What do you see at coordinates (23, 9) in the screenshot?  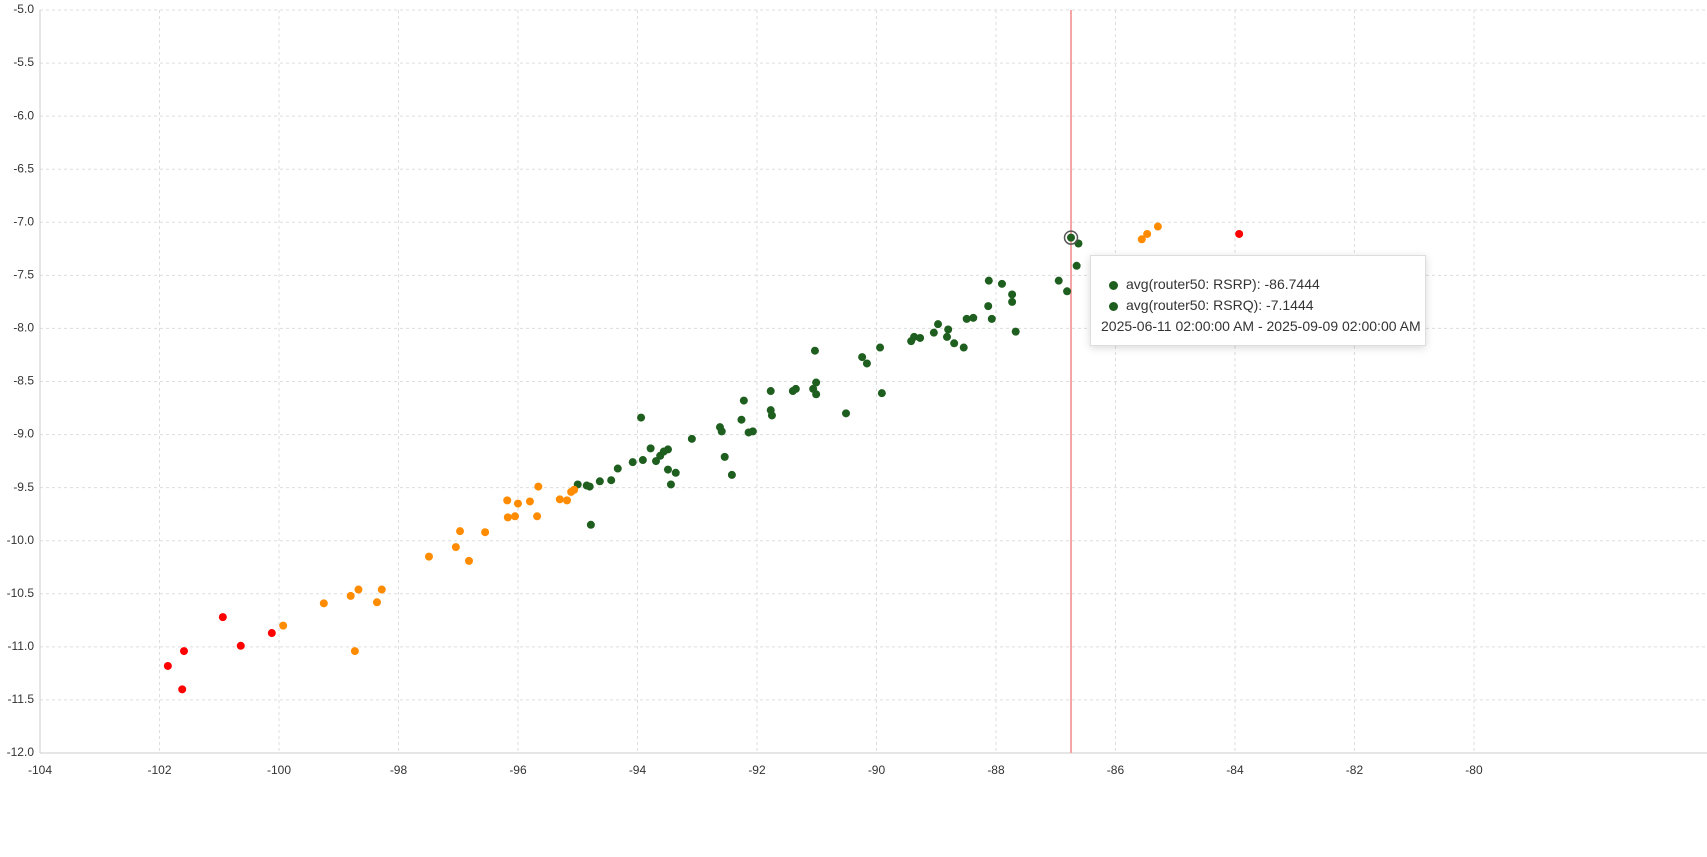 I see `y-tick-label: -5.0` at bounding box center [23, 9].